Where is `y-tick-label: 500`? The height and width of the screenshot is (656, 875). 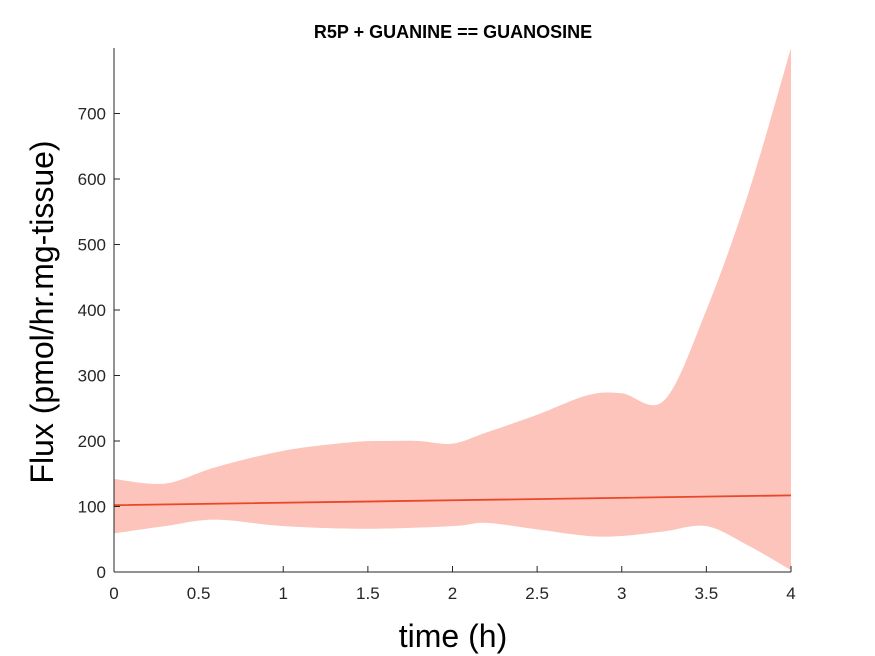 y-tick-label: 500 is located at coordinates (92, 245).